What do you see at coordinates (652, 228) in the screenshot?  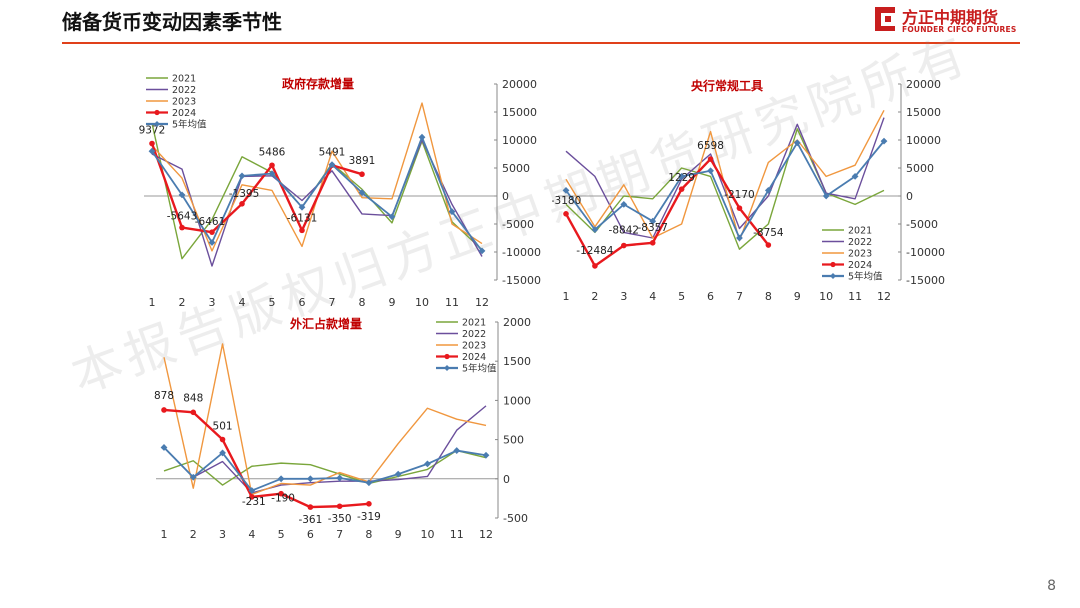 I see `data-label: -8357` at bounding box center [652, 228].